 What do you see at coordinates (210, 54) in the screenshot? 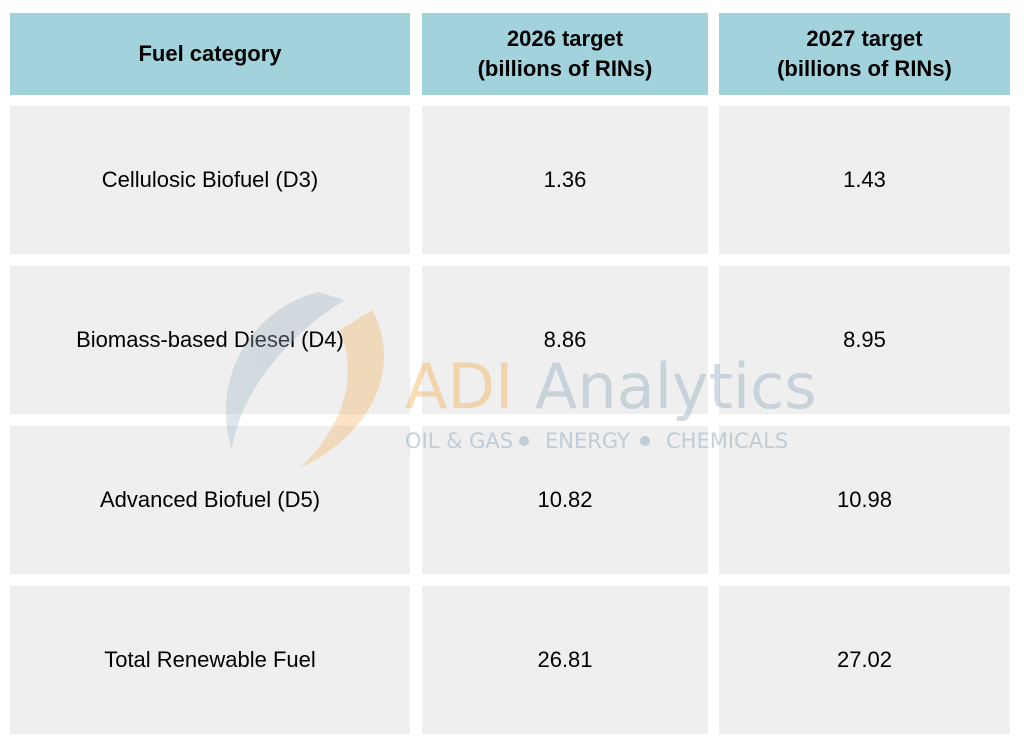
I see `header-cell: Fuel category` at bounding box center [210, 54].